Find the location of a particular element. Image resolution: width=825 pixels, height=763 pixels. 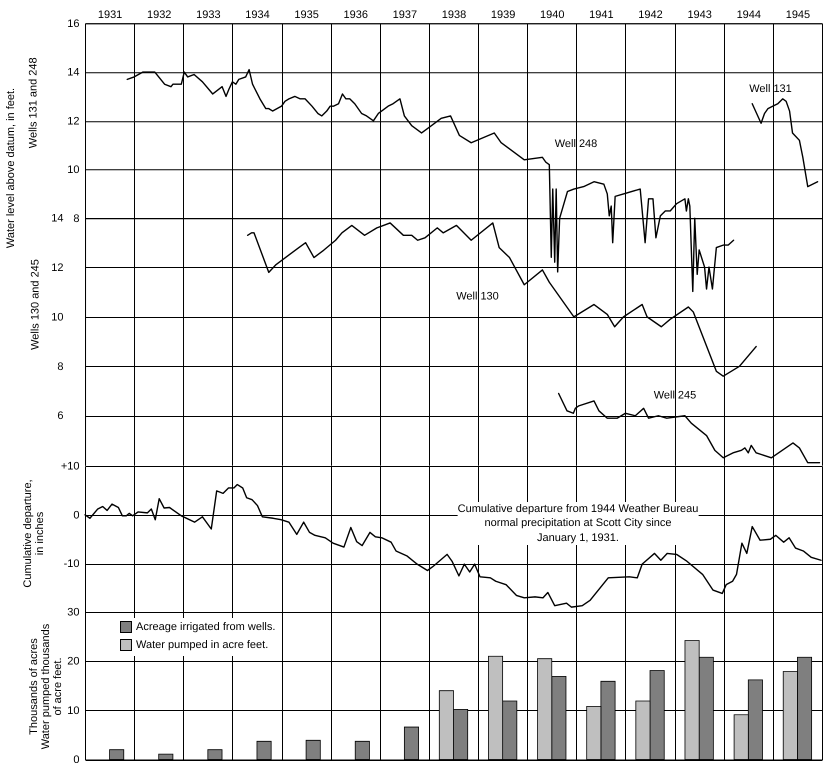

y-axis-title: Wells 130 and 245 is located at coordinates (36, 304).